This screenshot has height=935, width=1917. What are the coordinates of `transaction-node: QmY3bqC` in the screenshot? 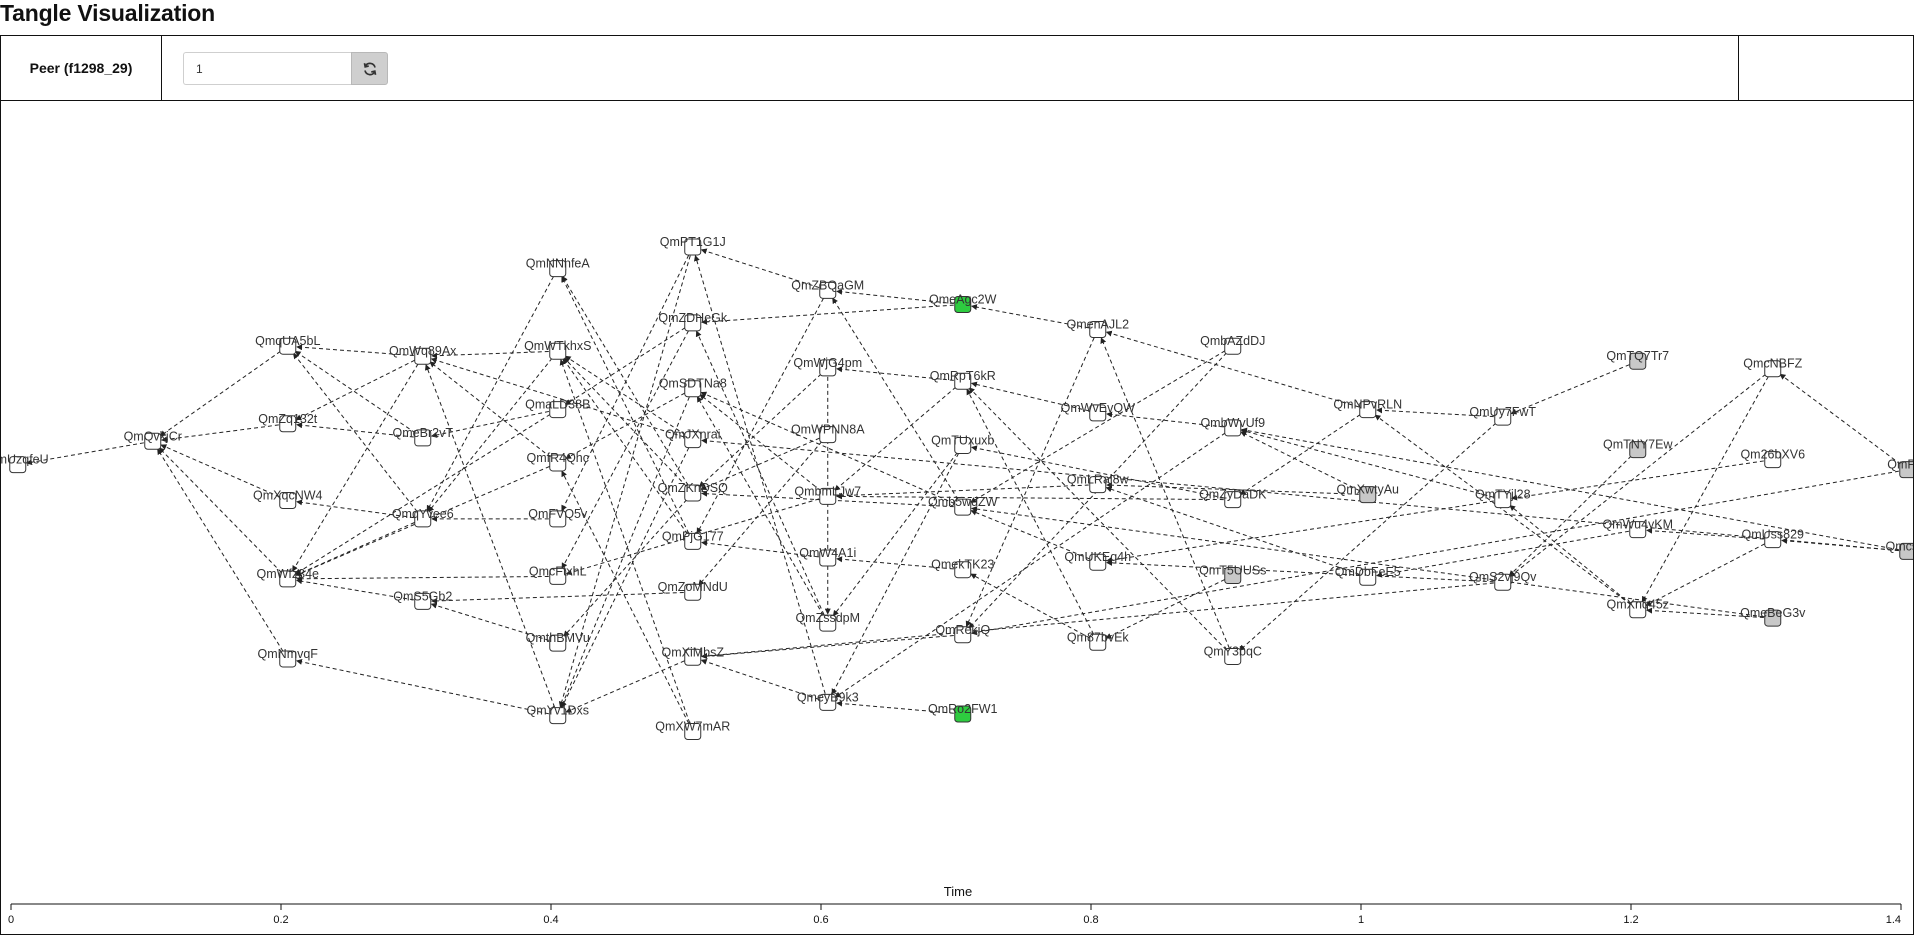 It's located at (1233, 654).